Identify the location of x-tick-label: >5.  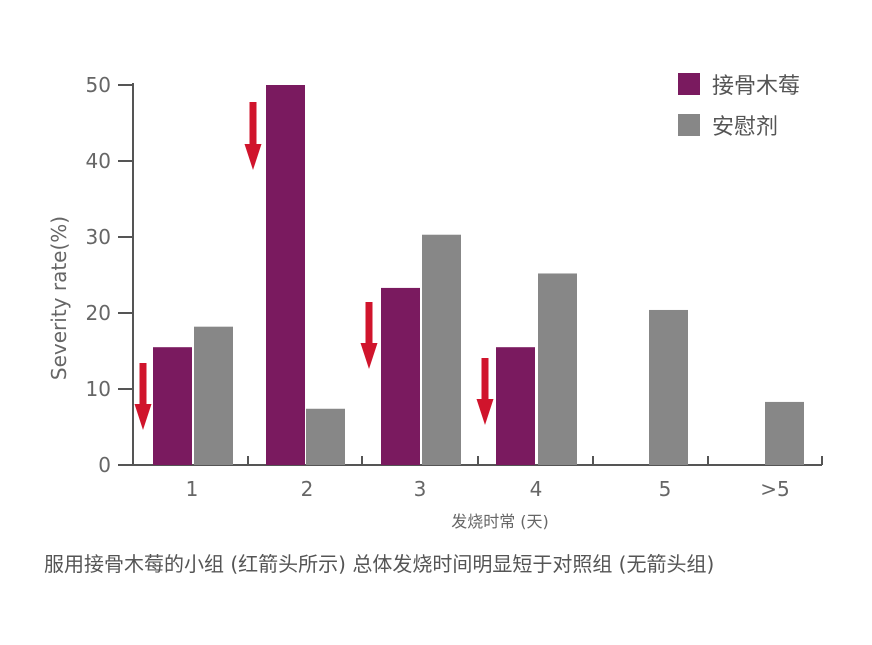
(774, 489).